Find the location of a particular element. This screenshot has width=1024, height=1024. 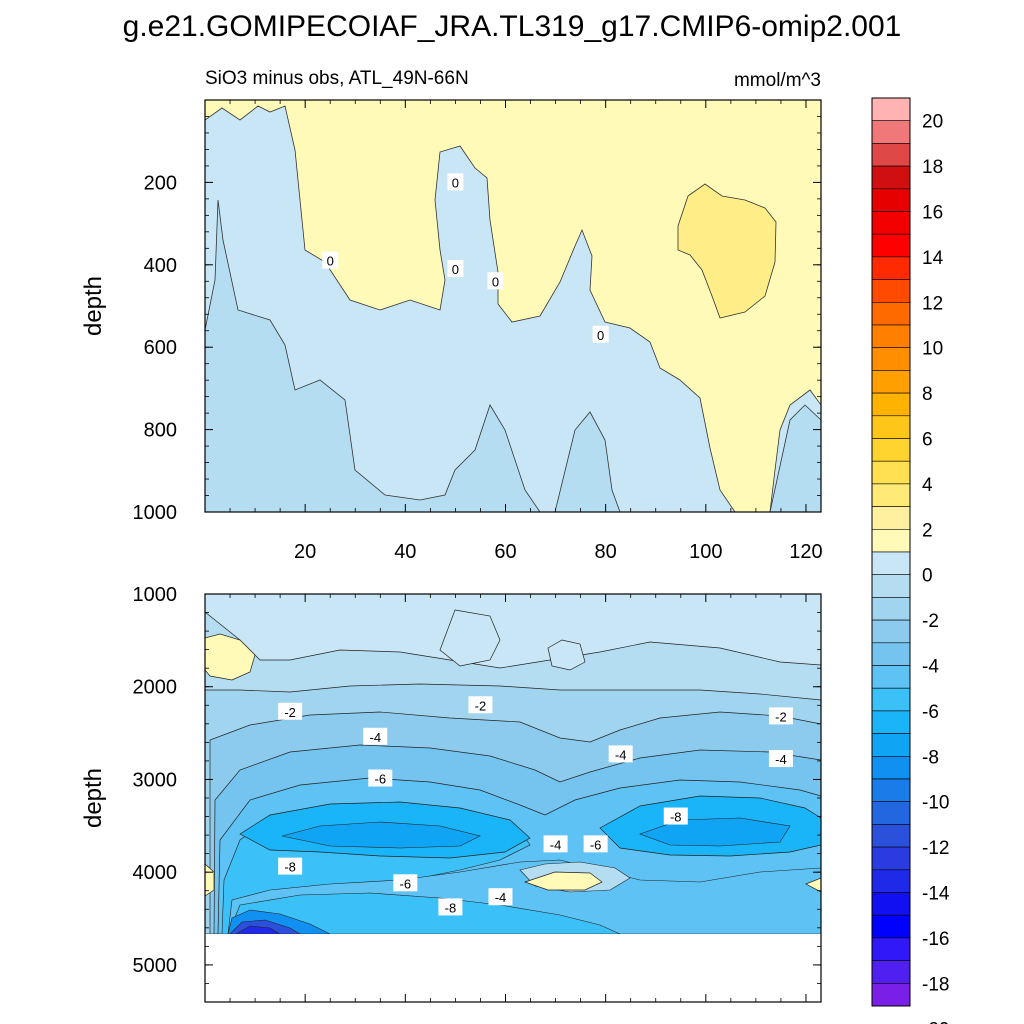

lower-positive-bump-inner is located at coordinates (563, 881).